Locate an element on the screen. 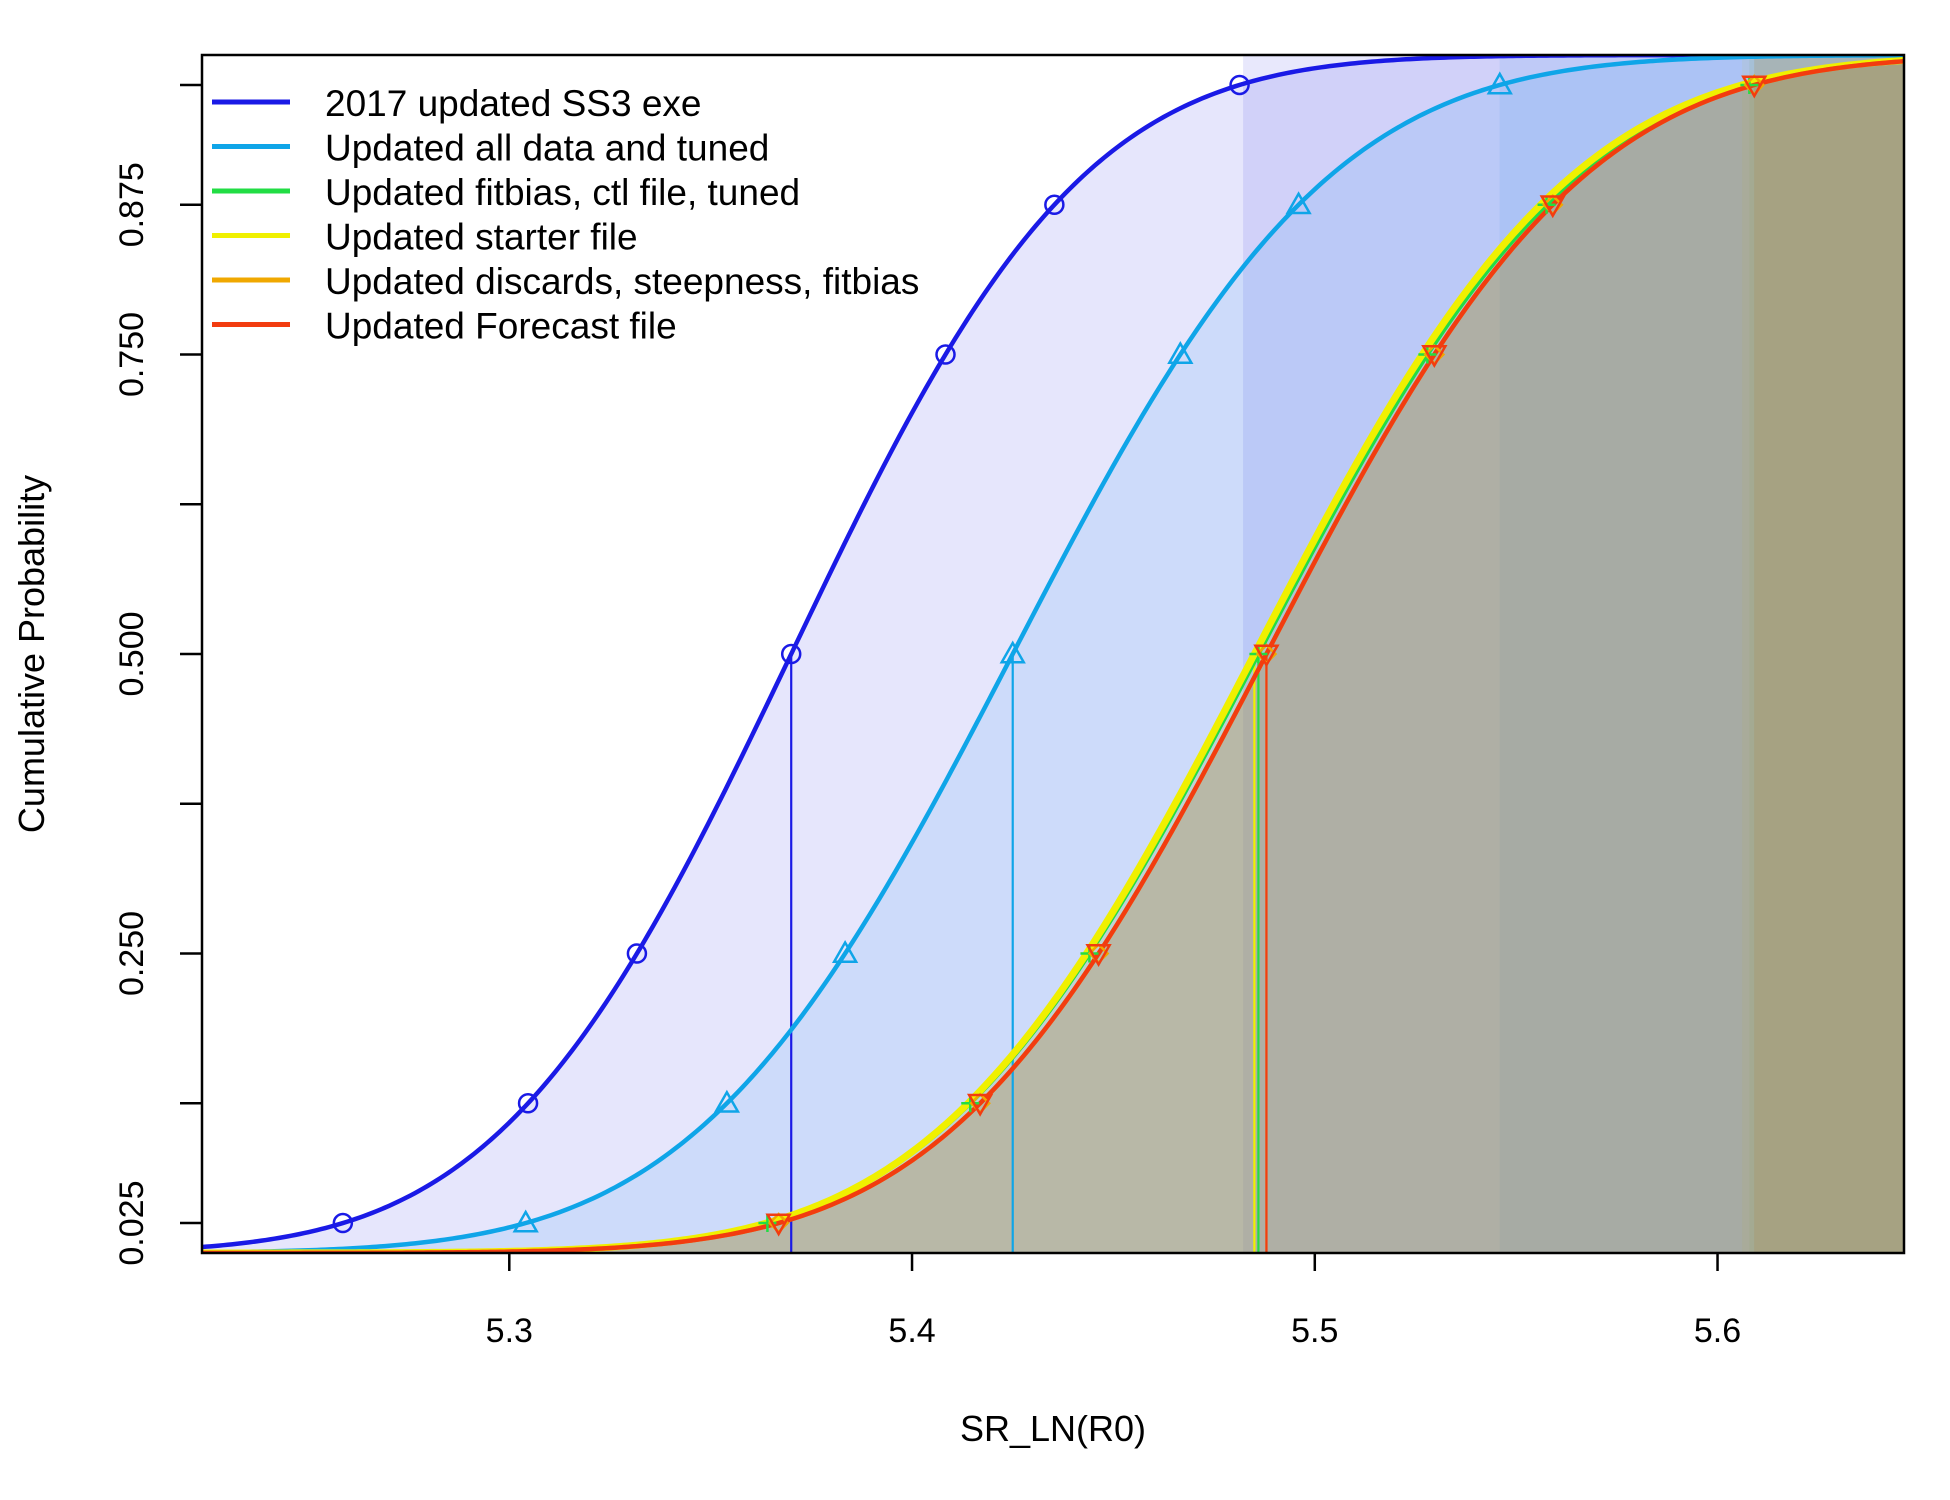  x-tick-label: 5.6 is located at coordinates (1717, 1331).